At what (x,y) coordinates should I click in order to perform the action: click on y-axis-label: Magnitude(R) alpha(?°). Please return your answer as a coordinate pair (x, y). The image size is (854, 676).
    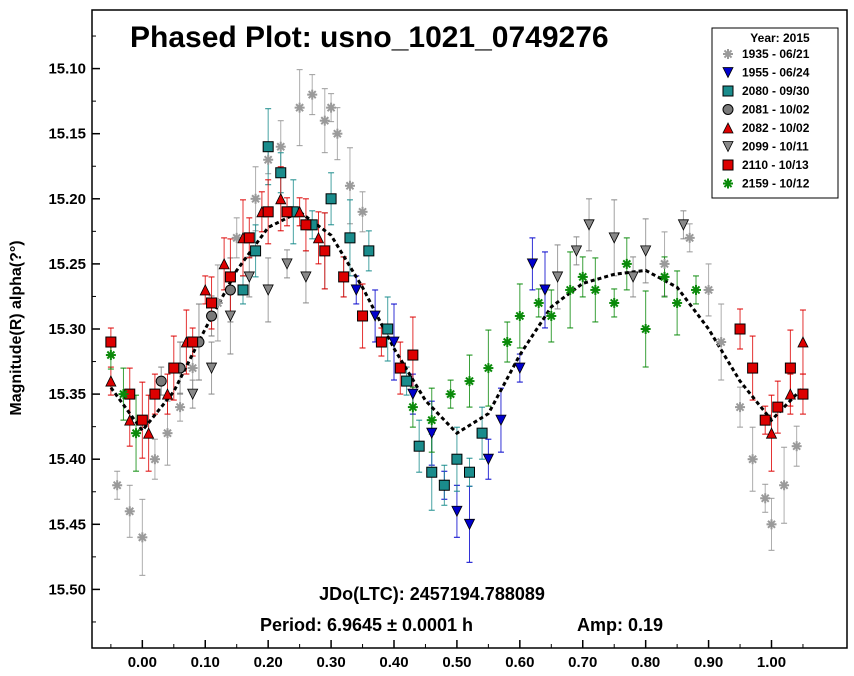
    Looking at the image, I should click on (16, 327).